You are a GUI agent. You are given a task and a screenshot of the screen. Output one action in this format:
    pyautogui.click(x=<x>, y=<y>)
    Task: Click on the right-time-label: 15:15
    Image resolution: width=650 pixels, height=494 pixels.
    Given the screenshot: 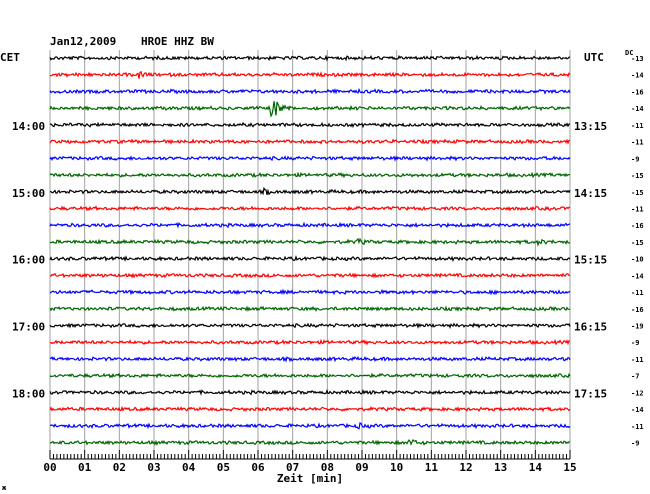 What is the action you would take?
    pyautogui.click(x=590, y=260)
    